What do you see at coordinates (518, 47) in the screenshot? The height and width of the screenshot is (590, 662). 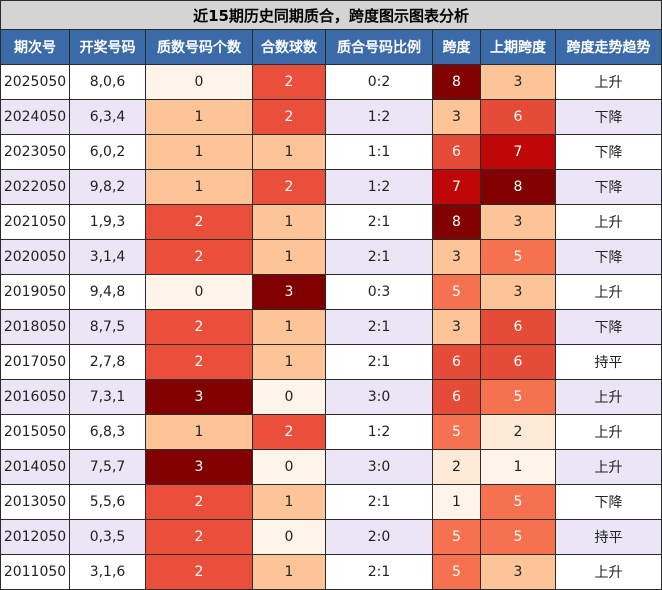 I see `prev-span-header: 上期跨度` at bounding box center [518, 47].